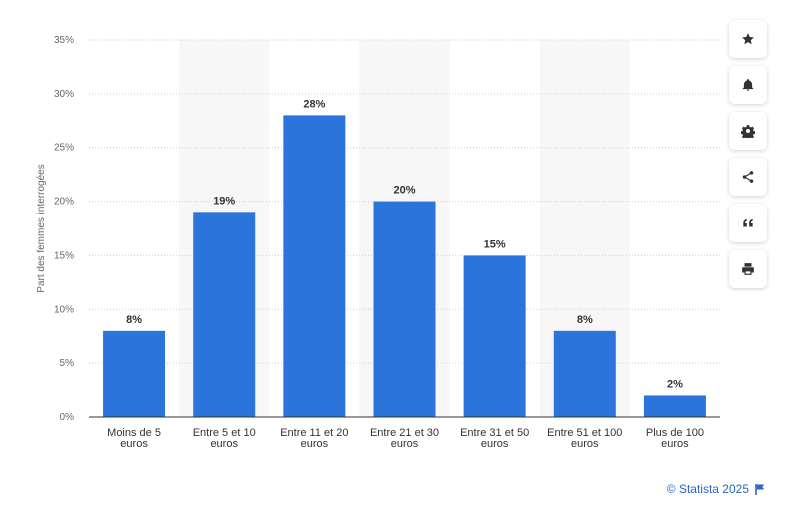 This screenshot has height=505, width=787. I want to click on data-label: 28%, so click(314, 104).